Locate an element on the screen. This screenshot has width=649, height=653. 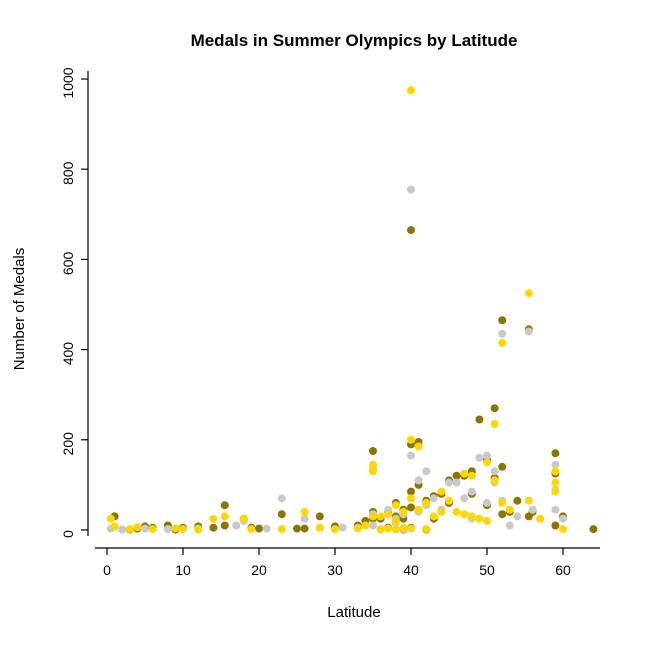
x-tick-label: 0 is located at coordinates (107, 570).